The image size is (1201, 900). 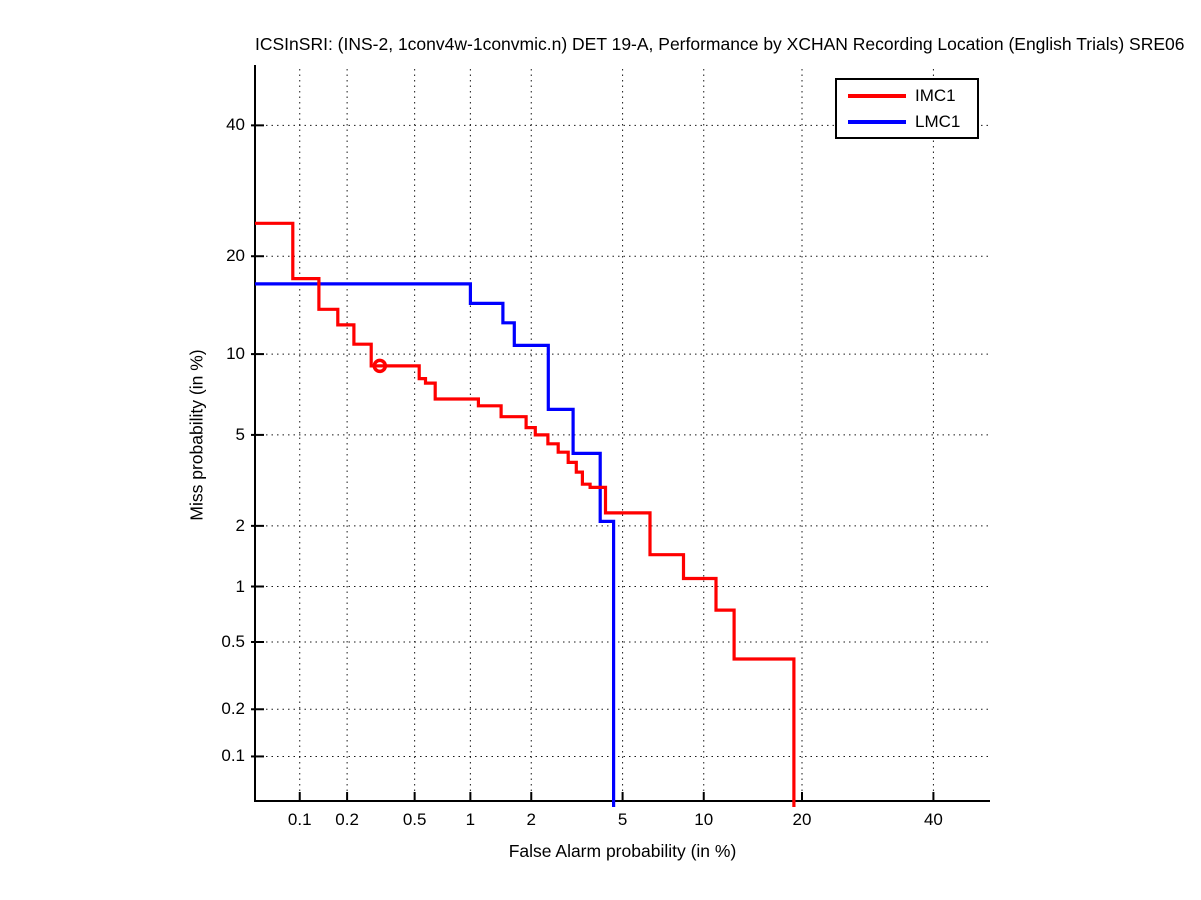 What do you see at coordinates (877, 95) in the screenshot?
I see `legend-line-sample-imc1` at bounding box center [877, 95].